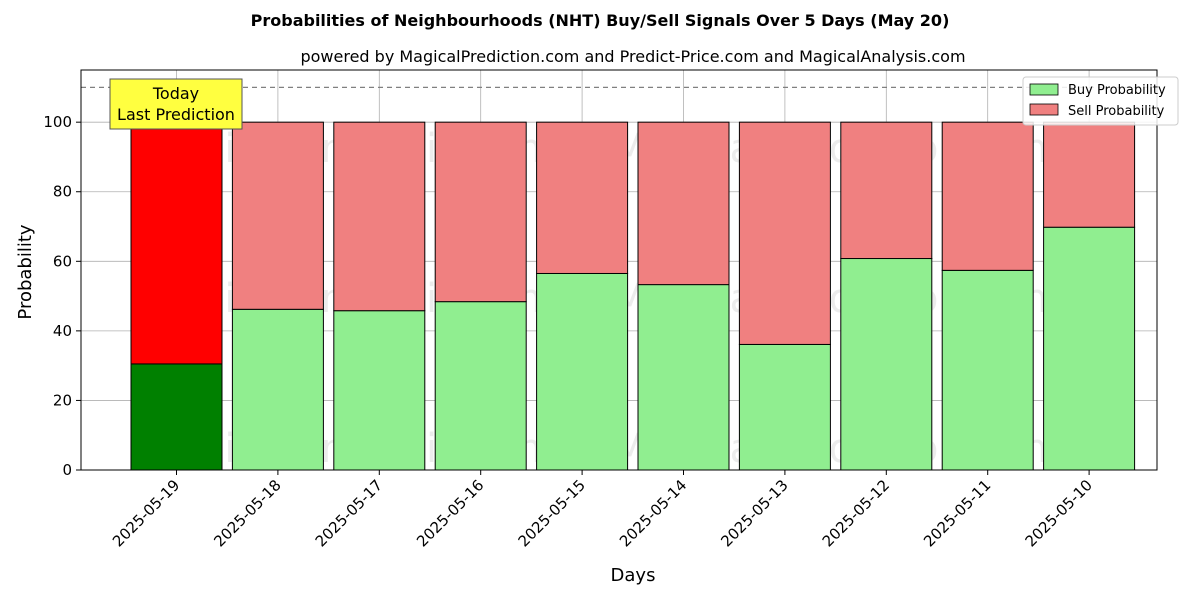 The height and width of the screenshot is (600, 1200). I want to click on y-tick-label-0: 0, so click(67, 470).